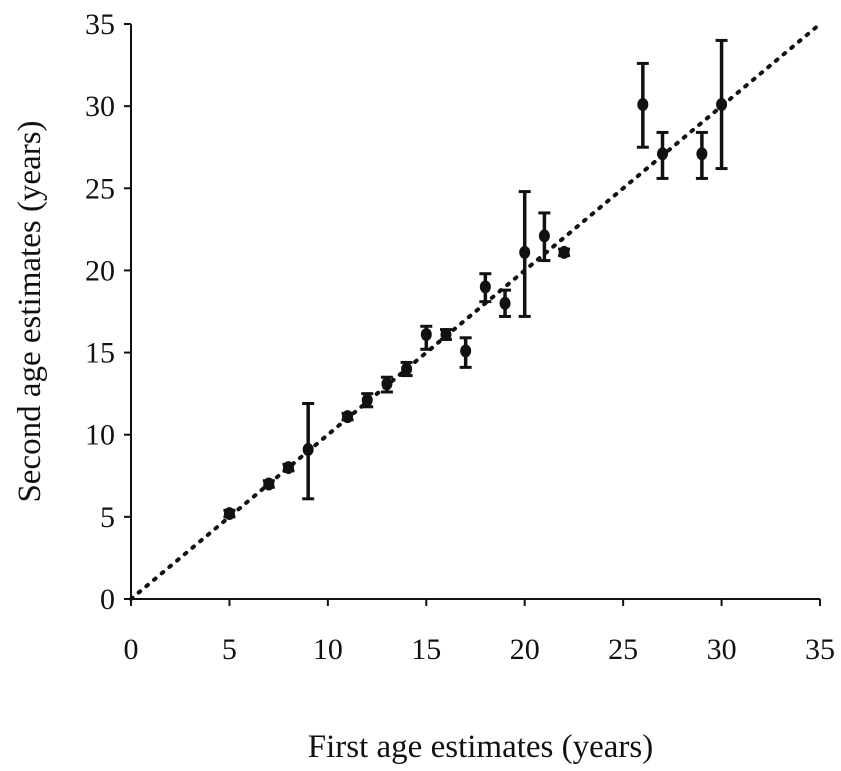 This screenshot has width=841, height=771. Describe the element at coordinates (475, 602) in the screenshot. I see `x-ticks` at that location.